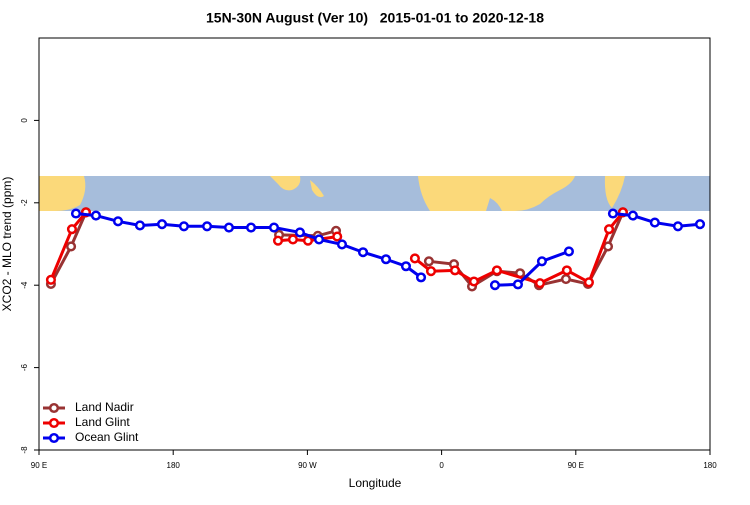  I want to click on y-tick-label: 0, so click(24, 120).